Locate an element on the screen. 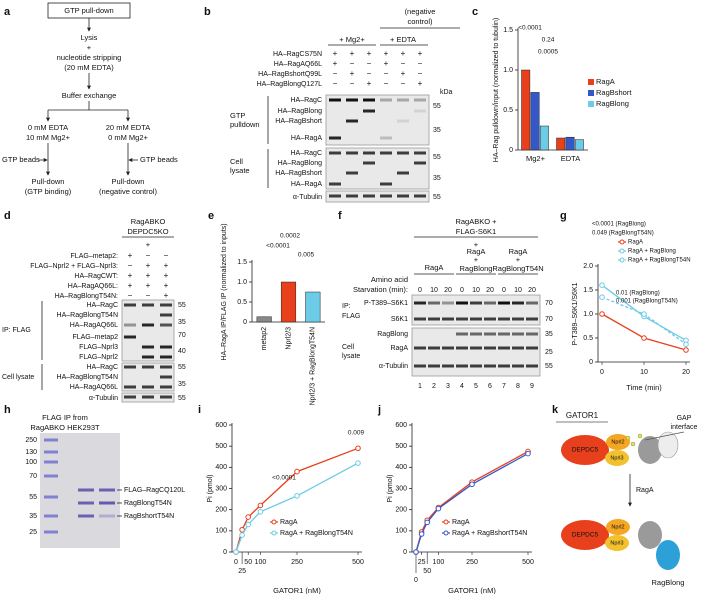 This screenshot has height=594, width=706. label: interface is located at coordinates (684, 427).